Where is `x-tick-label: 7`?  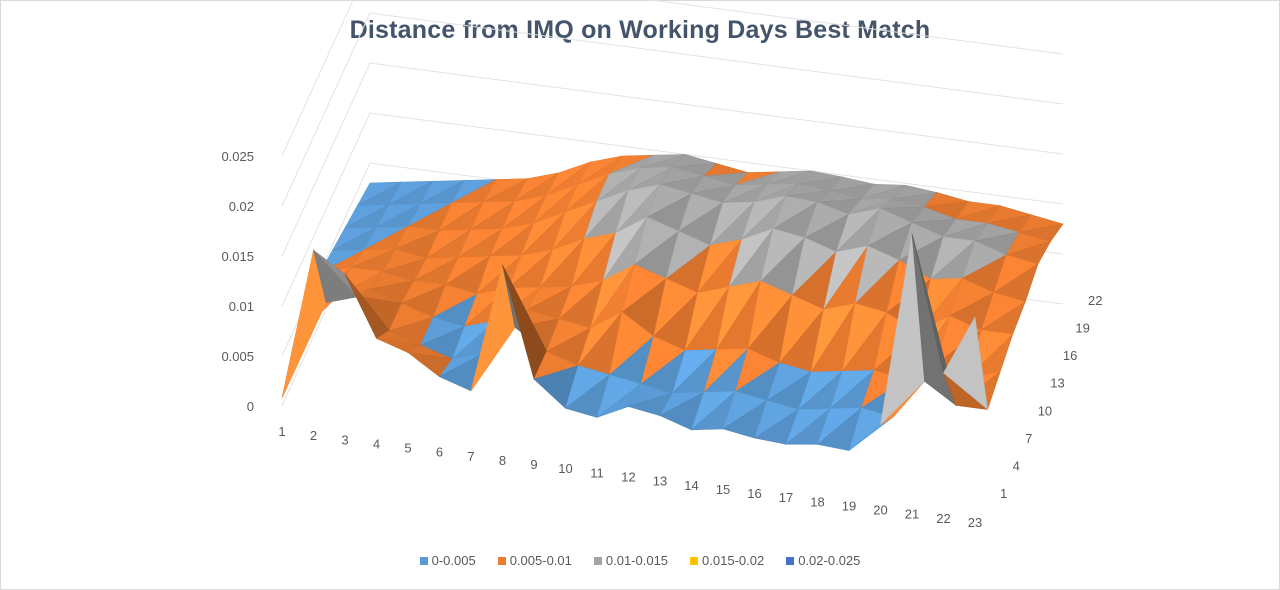
x-tick-label: 7 is located at coordinates (470, 456).